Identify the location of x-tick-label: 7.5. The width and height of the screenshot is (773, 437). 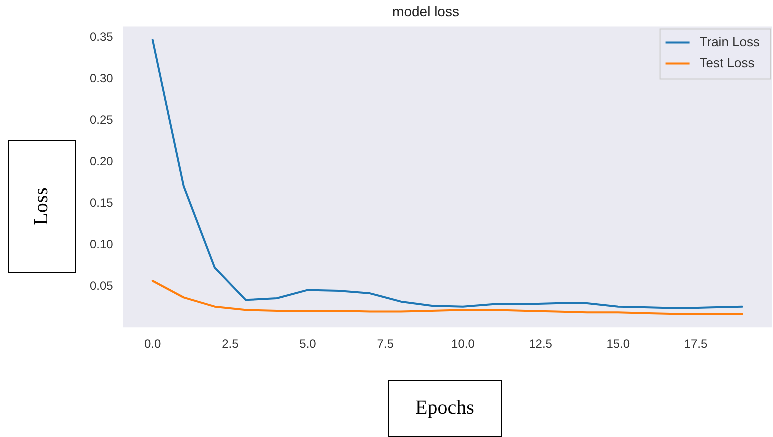
(385, 344).